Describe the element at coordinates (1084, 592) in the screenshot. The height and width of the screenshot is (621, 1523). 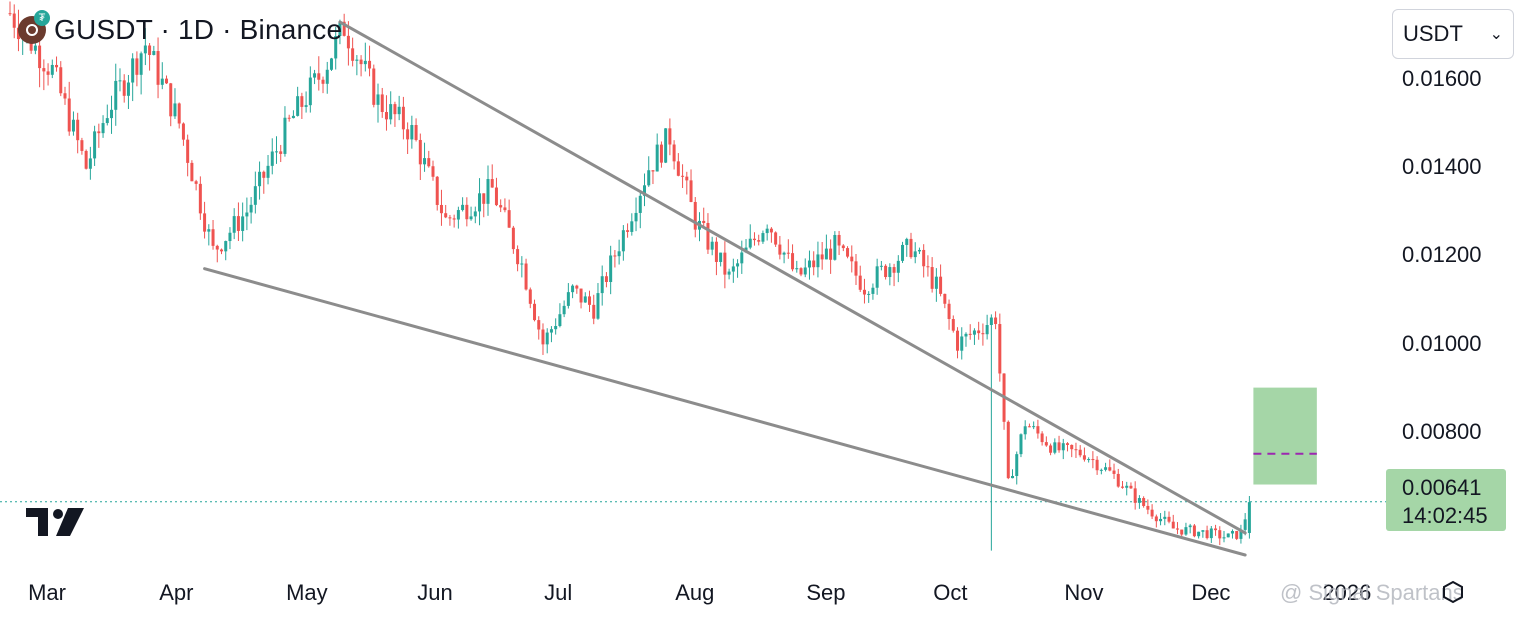
I see `x-tick-label: Nov` at that location.